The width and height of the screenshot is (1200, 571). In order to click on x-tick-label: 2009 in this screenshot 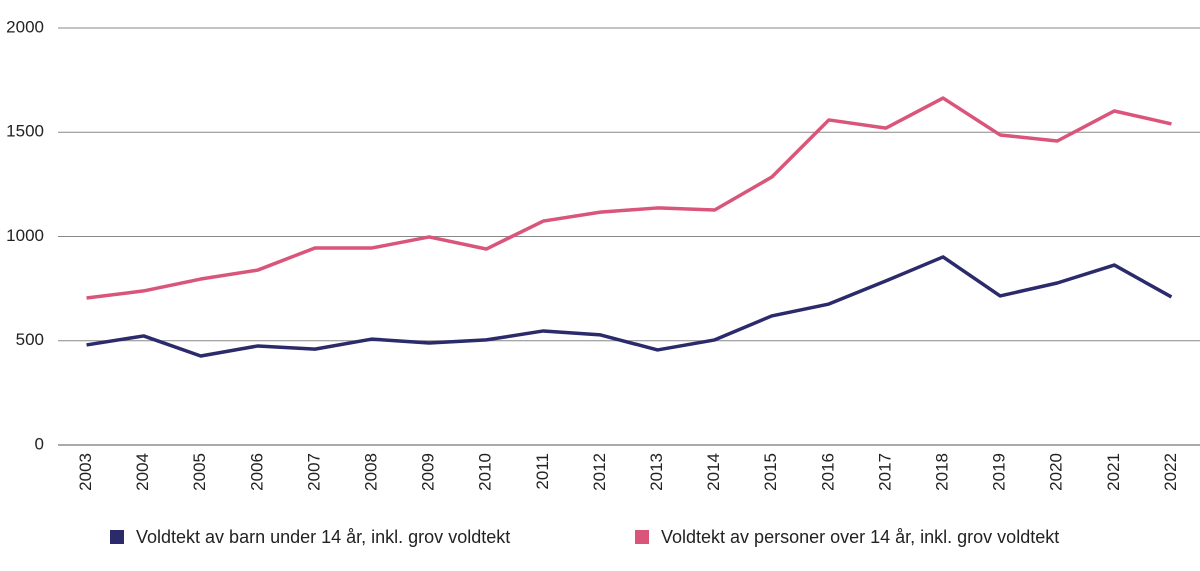, I will do `click(428, 472)`.